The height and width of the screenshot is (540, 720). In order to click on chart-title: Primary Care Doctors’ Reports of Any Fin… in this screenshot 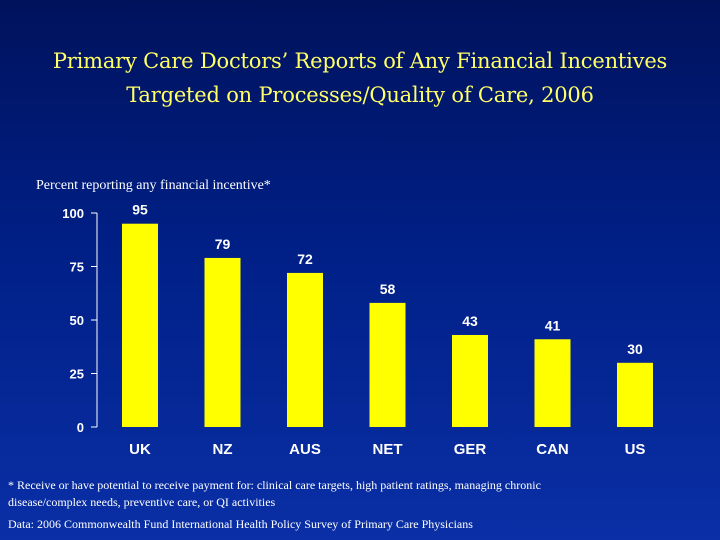, I will do `click(360, 78)`.